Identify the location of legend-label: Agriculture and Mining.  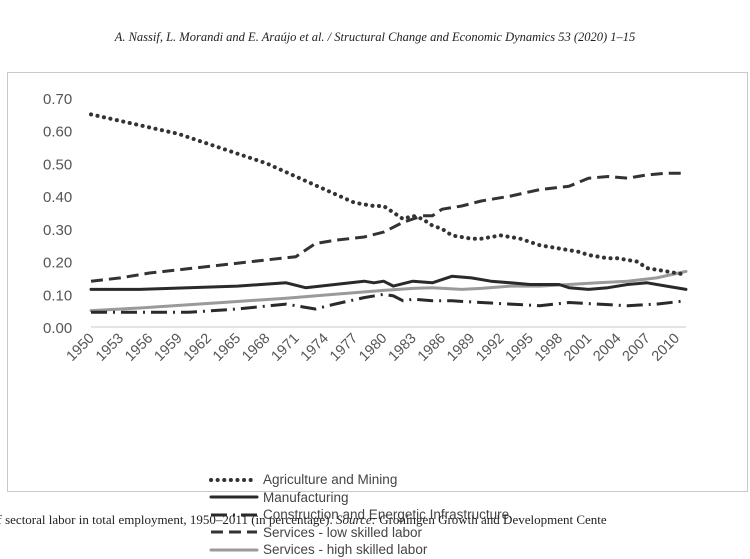
(330, 480).